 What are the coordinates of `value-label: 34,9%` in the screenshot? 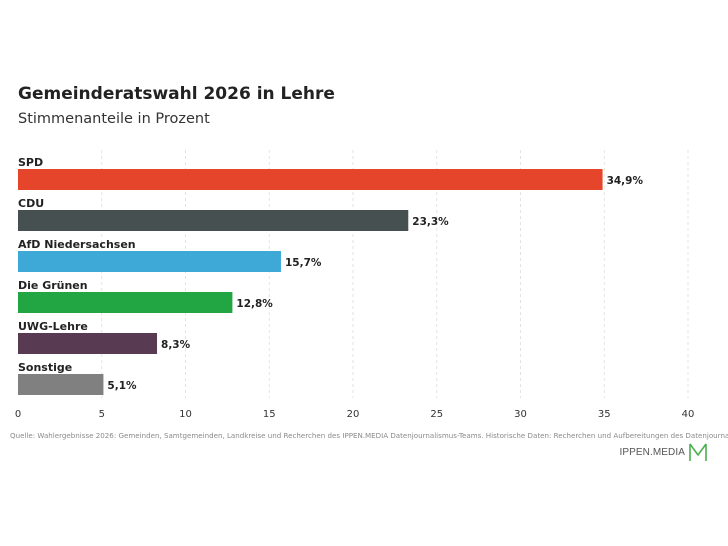 It's located at (625, 181).